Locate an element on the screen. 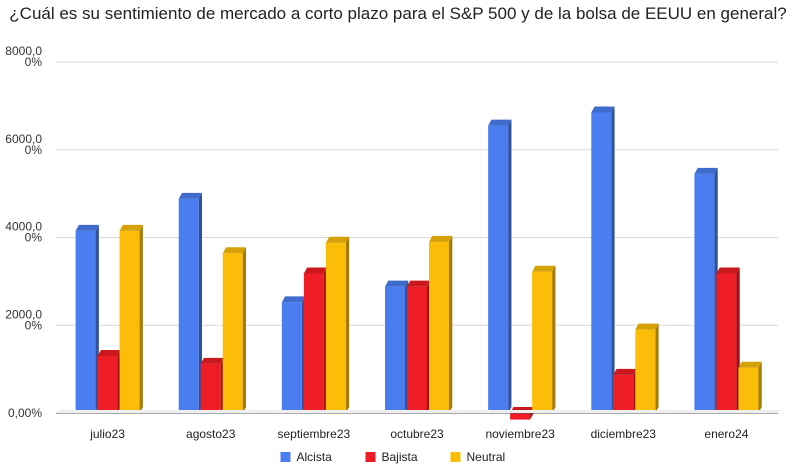  bar-neutral-noviembre23 is located at coordinates (544, 339).